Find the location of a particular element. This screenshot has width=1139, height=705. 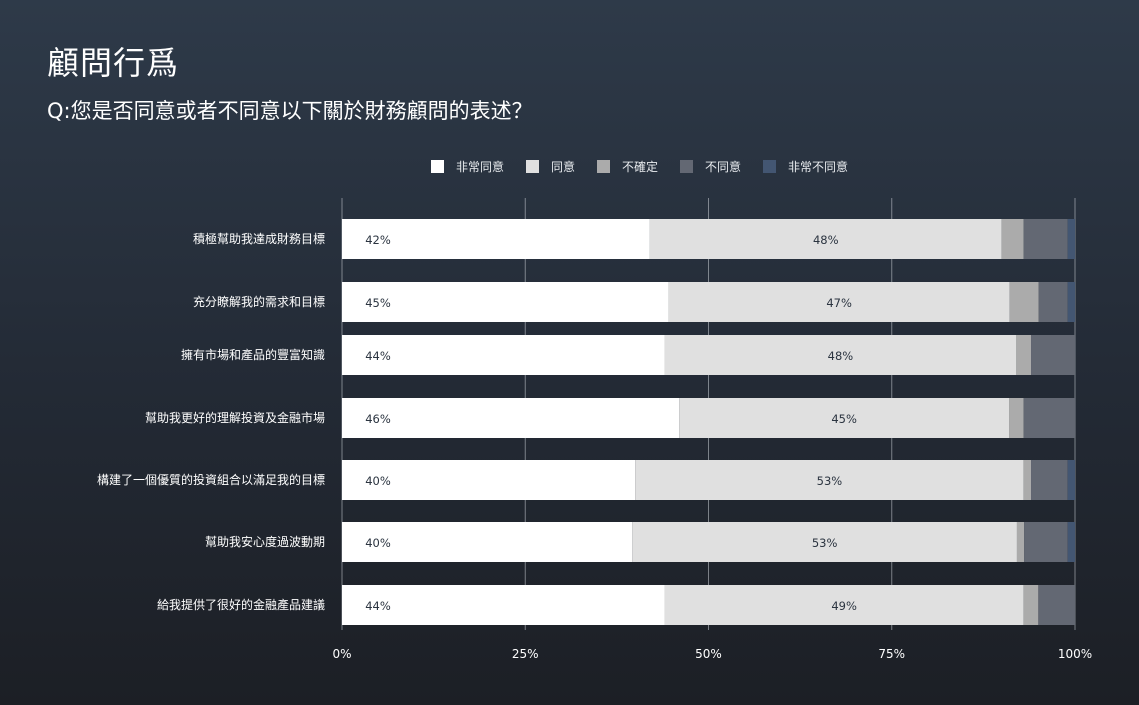

page-title: 顧問行爲 is located at coordinates (113, 63).